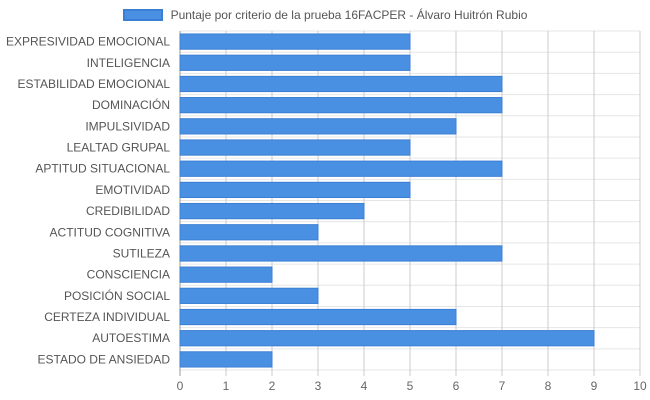 Image resolution: width=650 pixels, height=400 pixels. I want to click on category-label: IMPULSIVIDAD, so click(127, 126).